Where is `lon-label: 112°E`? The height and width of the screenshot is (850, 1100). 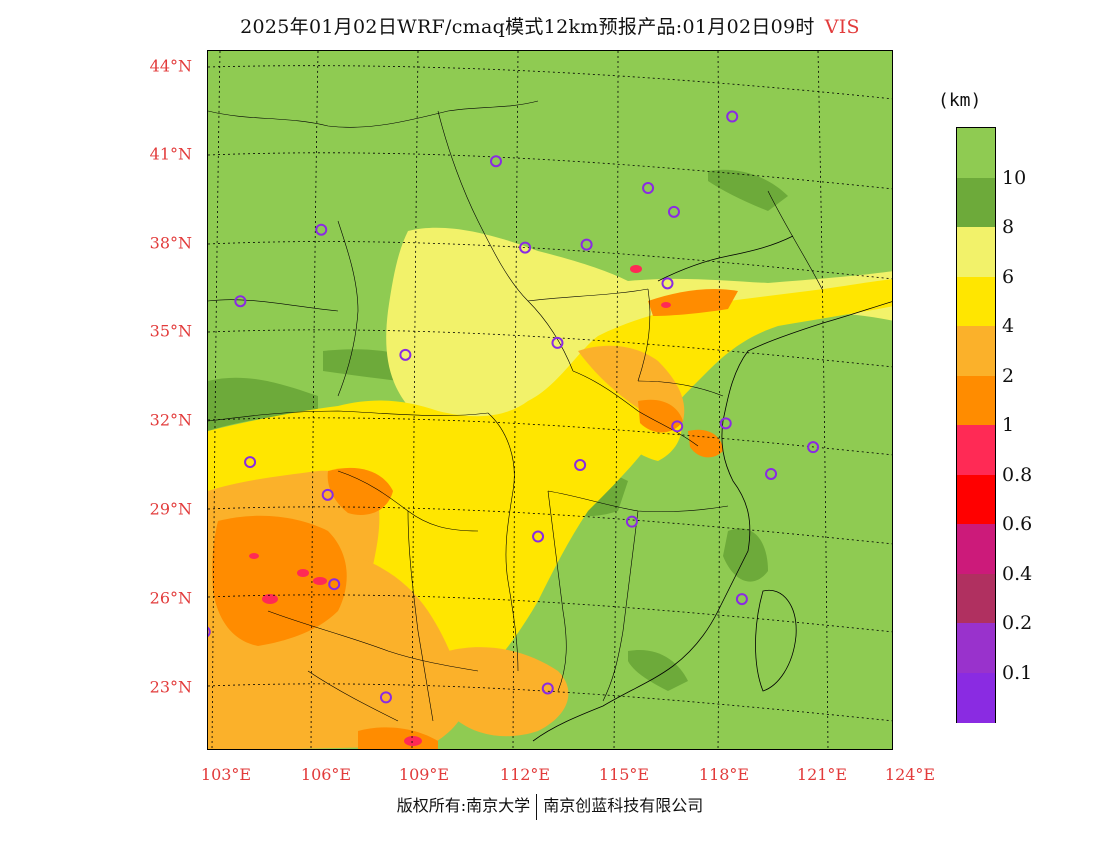 lon-label: 112°E is located at coordinates (525, 774).